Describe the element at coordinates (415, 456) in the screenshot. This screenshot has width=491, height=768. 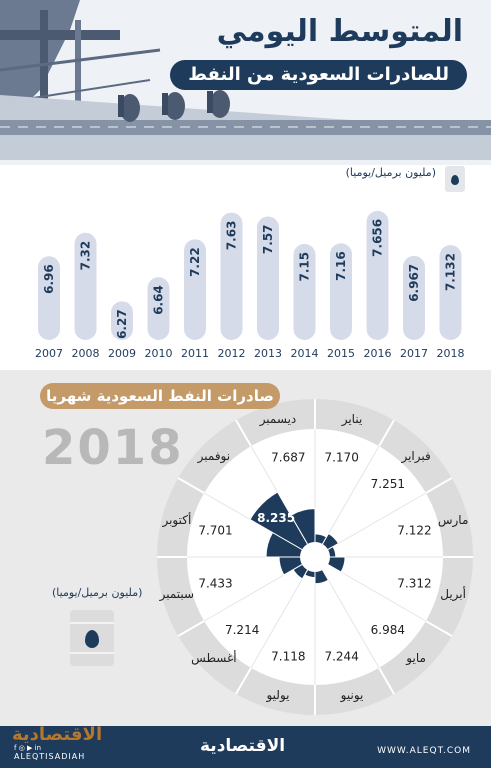
I see `month-label: فبراير` at that location.